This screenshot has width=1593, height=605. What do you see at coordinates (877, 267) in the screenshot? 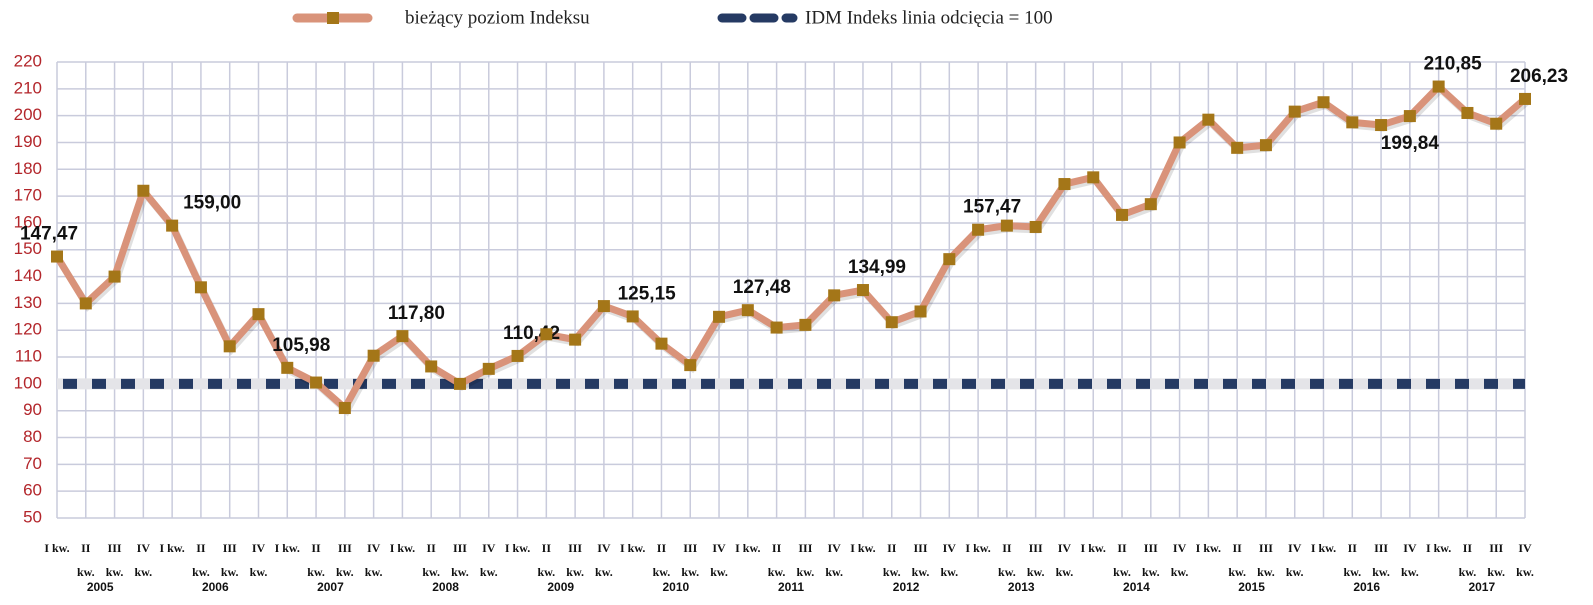
I see `data-label: 134,99` at bounding box center [877, 267].